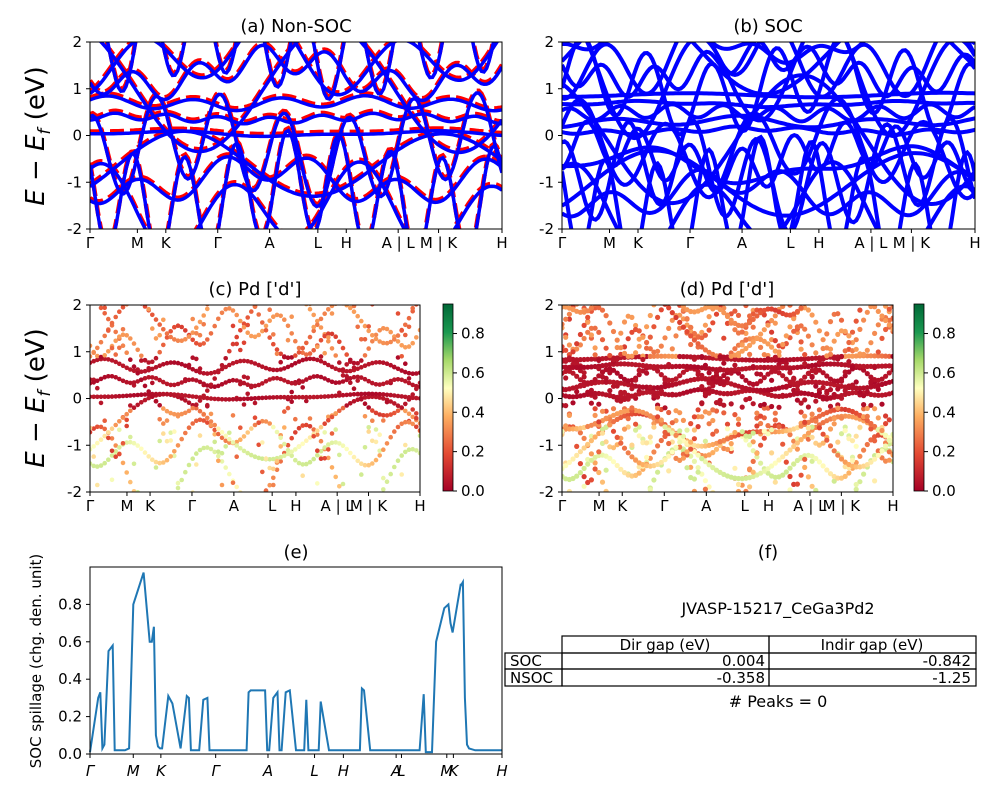 The image size is (1000, 804). I want to click on table-row-soc-dir: 0.004, so click(743, 661).